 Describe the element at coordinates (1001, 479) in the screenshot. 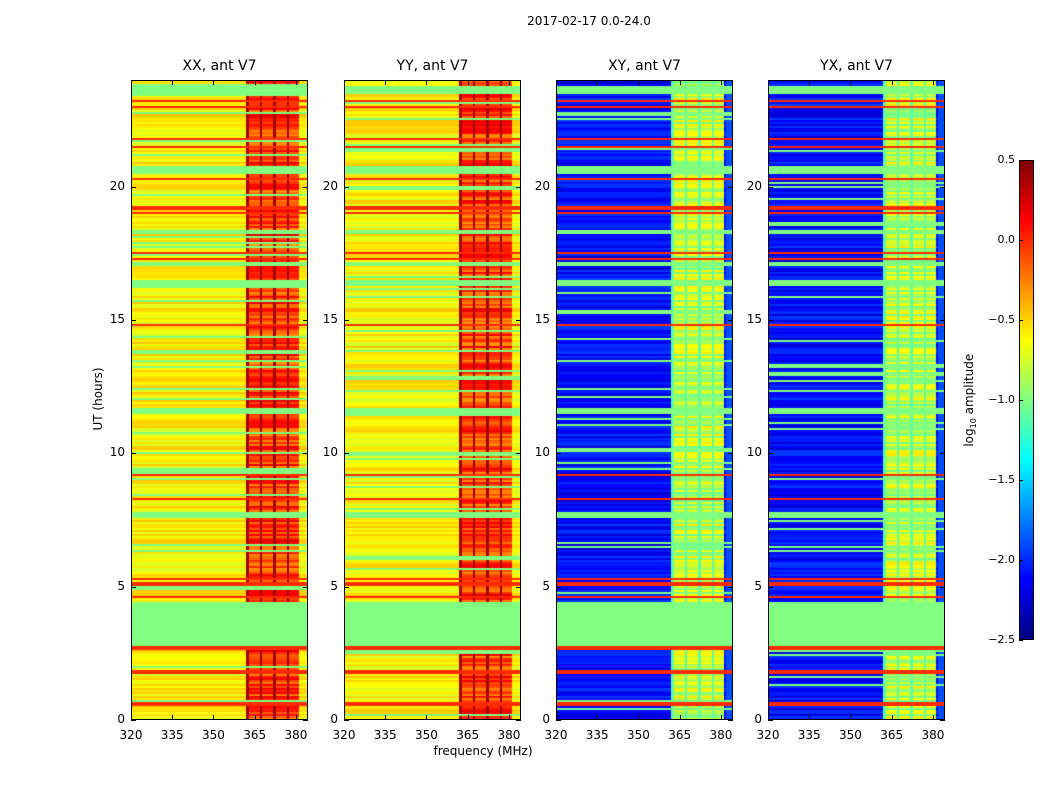

I see `colorbar-tick-label: −1.5` at that location.